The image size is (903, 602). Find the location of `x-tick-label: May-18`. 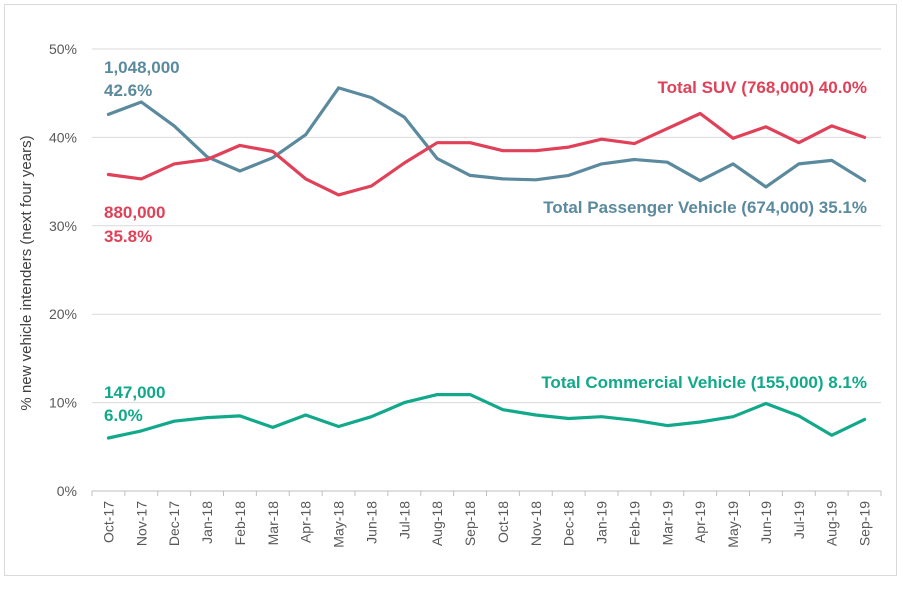

x-tick-label: May-18 is located at coordinates (339, 524).